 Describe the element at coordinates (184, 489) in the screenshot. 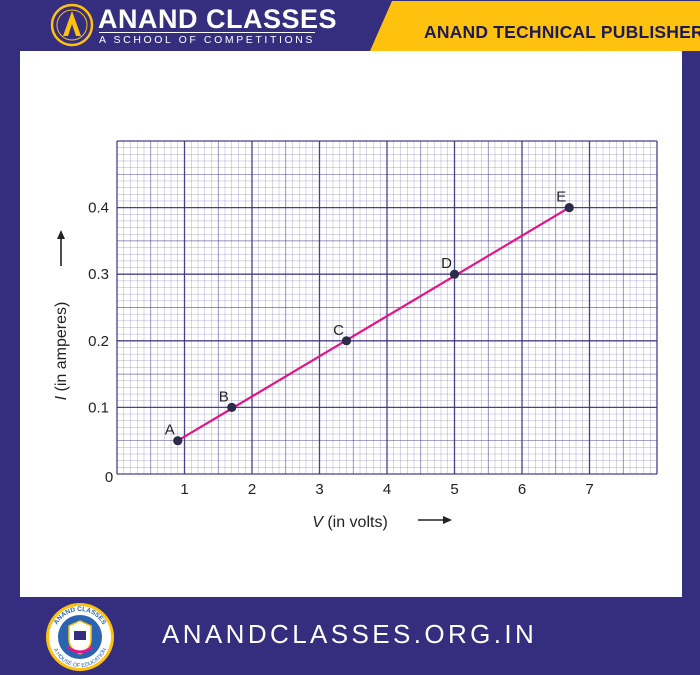

I see `x-tick-label: 1` at that location.